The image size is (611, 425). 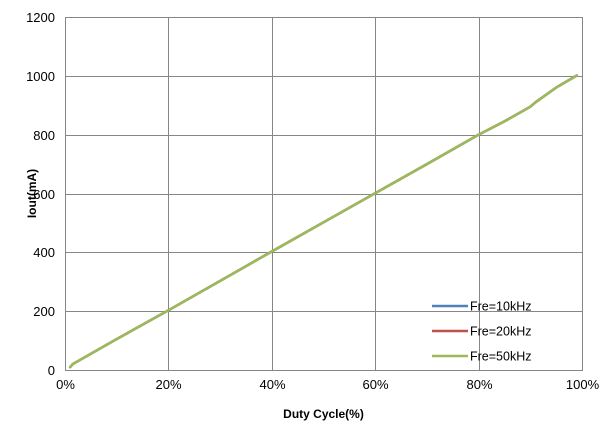 I want to click on y-tick-label: 600, so click(x=44, y=194).